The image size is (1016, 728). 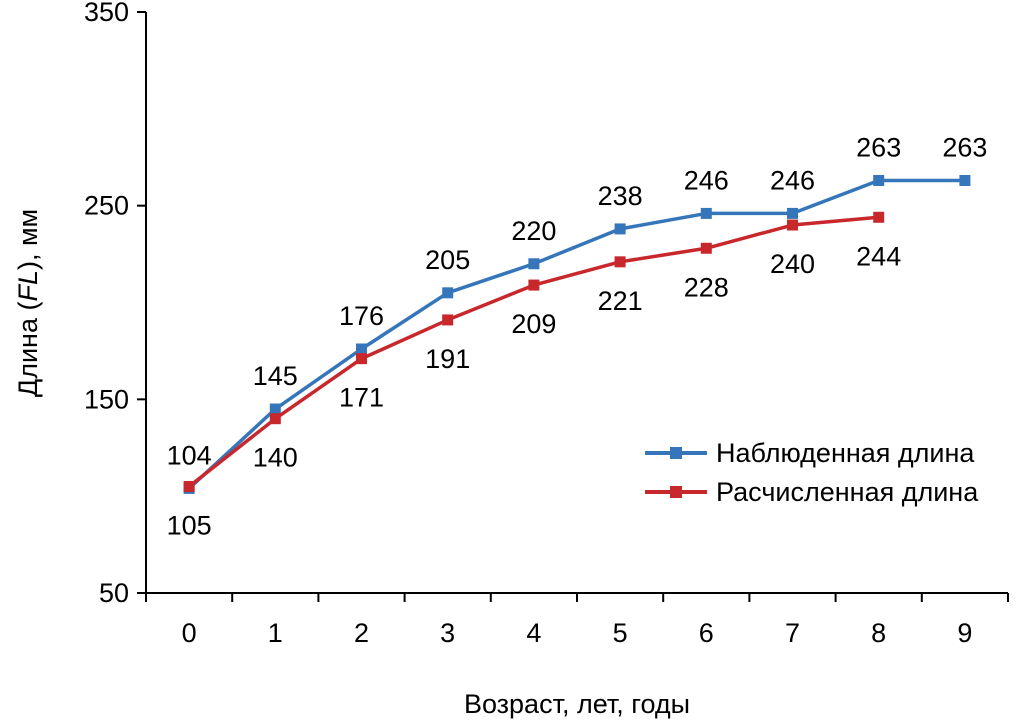 What do you see at coordinates (447, 260) in the screenshot?
I see `data-label: 205` at bounding box center [447, 260].